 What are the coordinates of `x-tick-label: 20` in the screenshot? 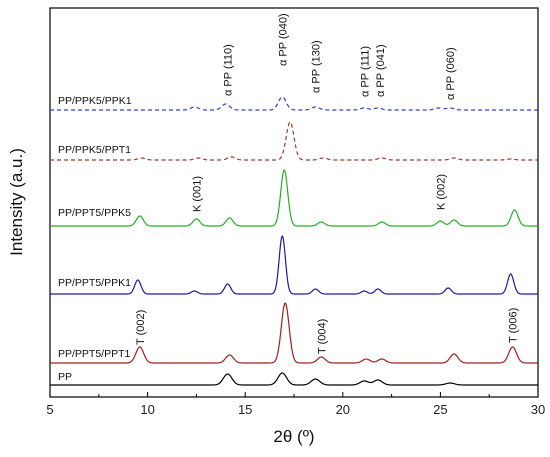 It's located at (343, 409).